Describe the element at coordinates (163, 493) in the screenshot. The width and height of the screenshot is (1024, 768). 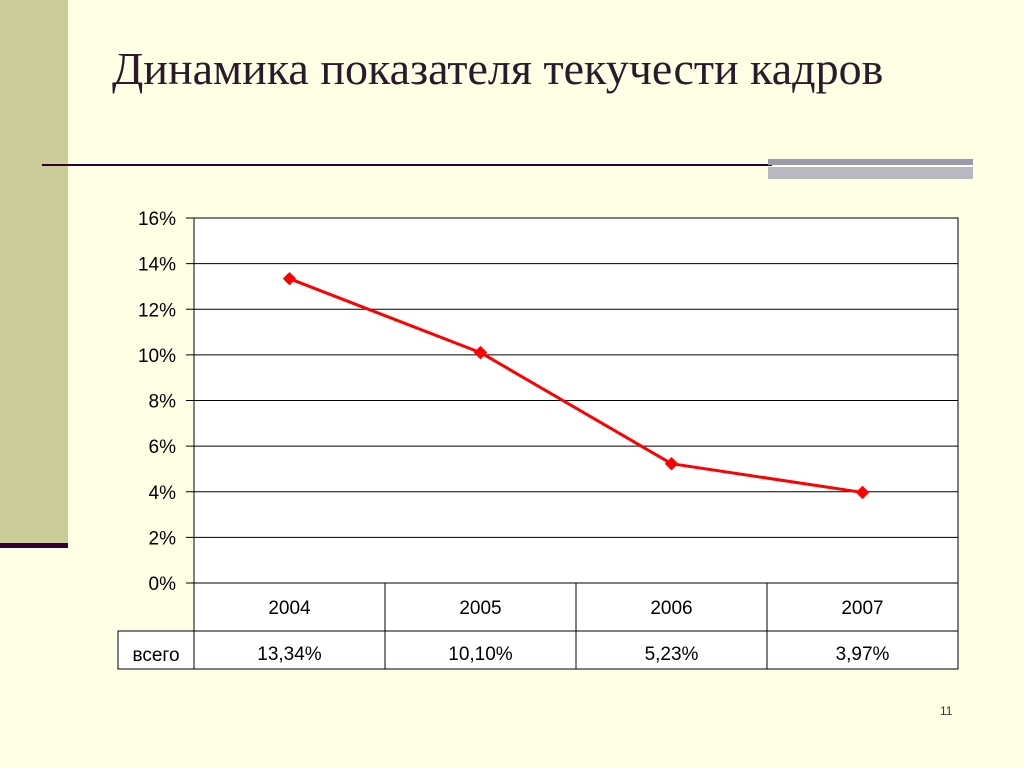
I see `y-tick-label: 4%` at that location.